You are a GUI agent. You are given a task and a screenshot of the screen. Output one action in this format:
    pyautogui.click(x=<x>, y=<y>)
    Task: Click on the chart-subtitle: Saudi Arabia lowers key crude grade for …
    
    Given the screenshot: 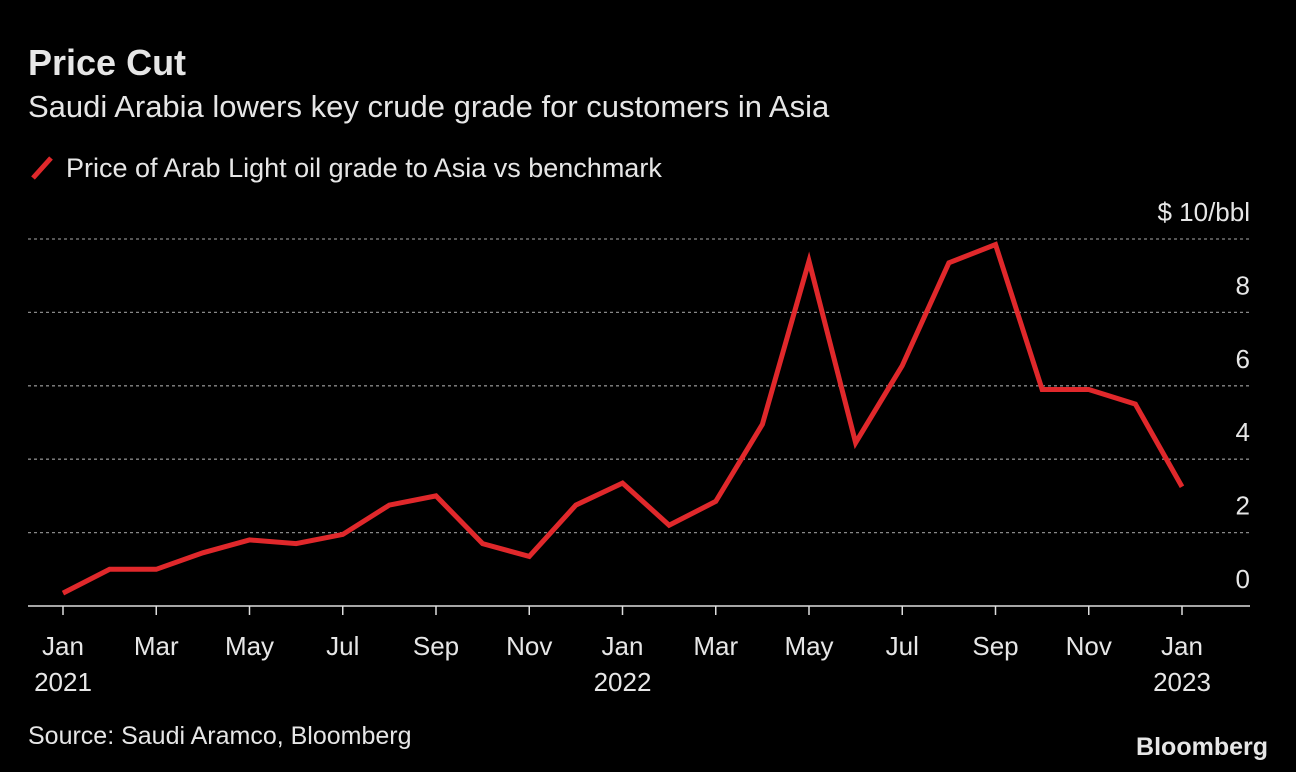 What is the action you would take?
    pyautogui.click(x=429, y=106)
    